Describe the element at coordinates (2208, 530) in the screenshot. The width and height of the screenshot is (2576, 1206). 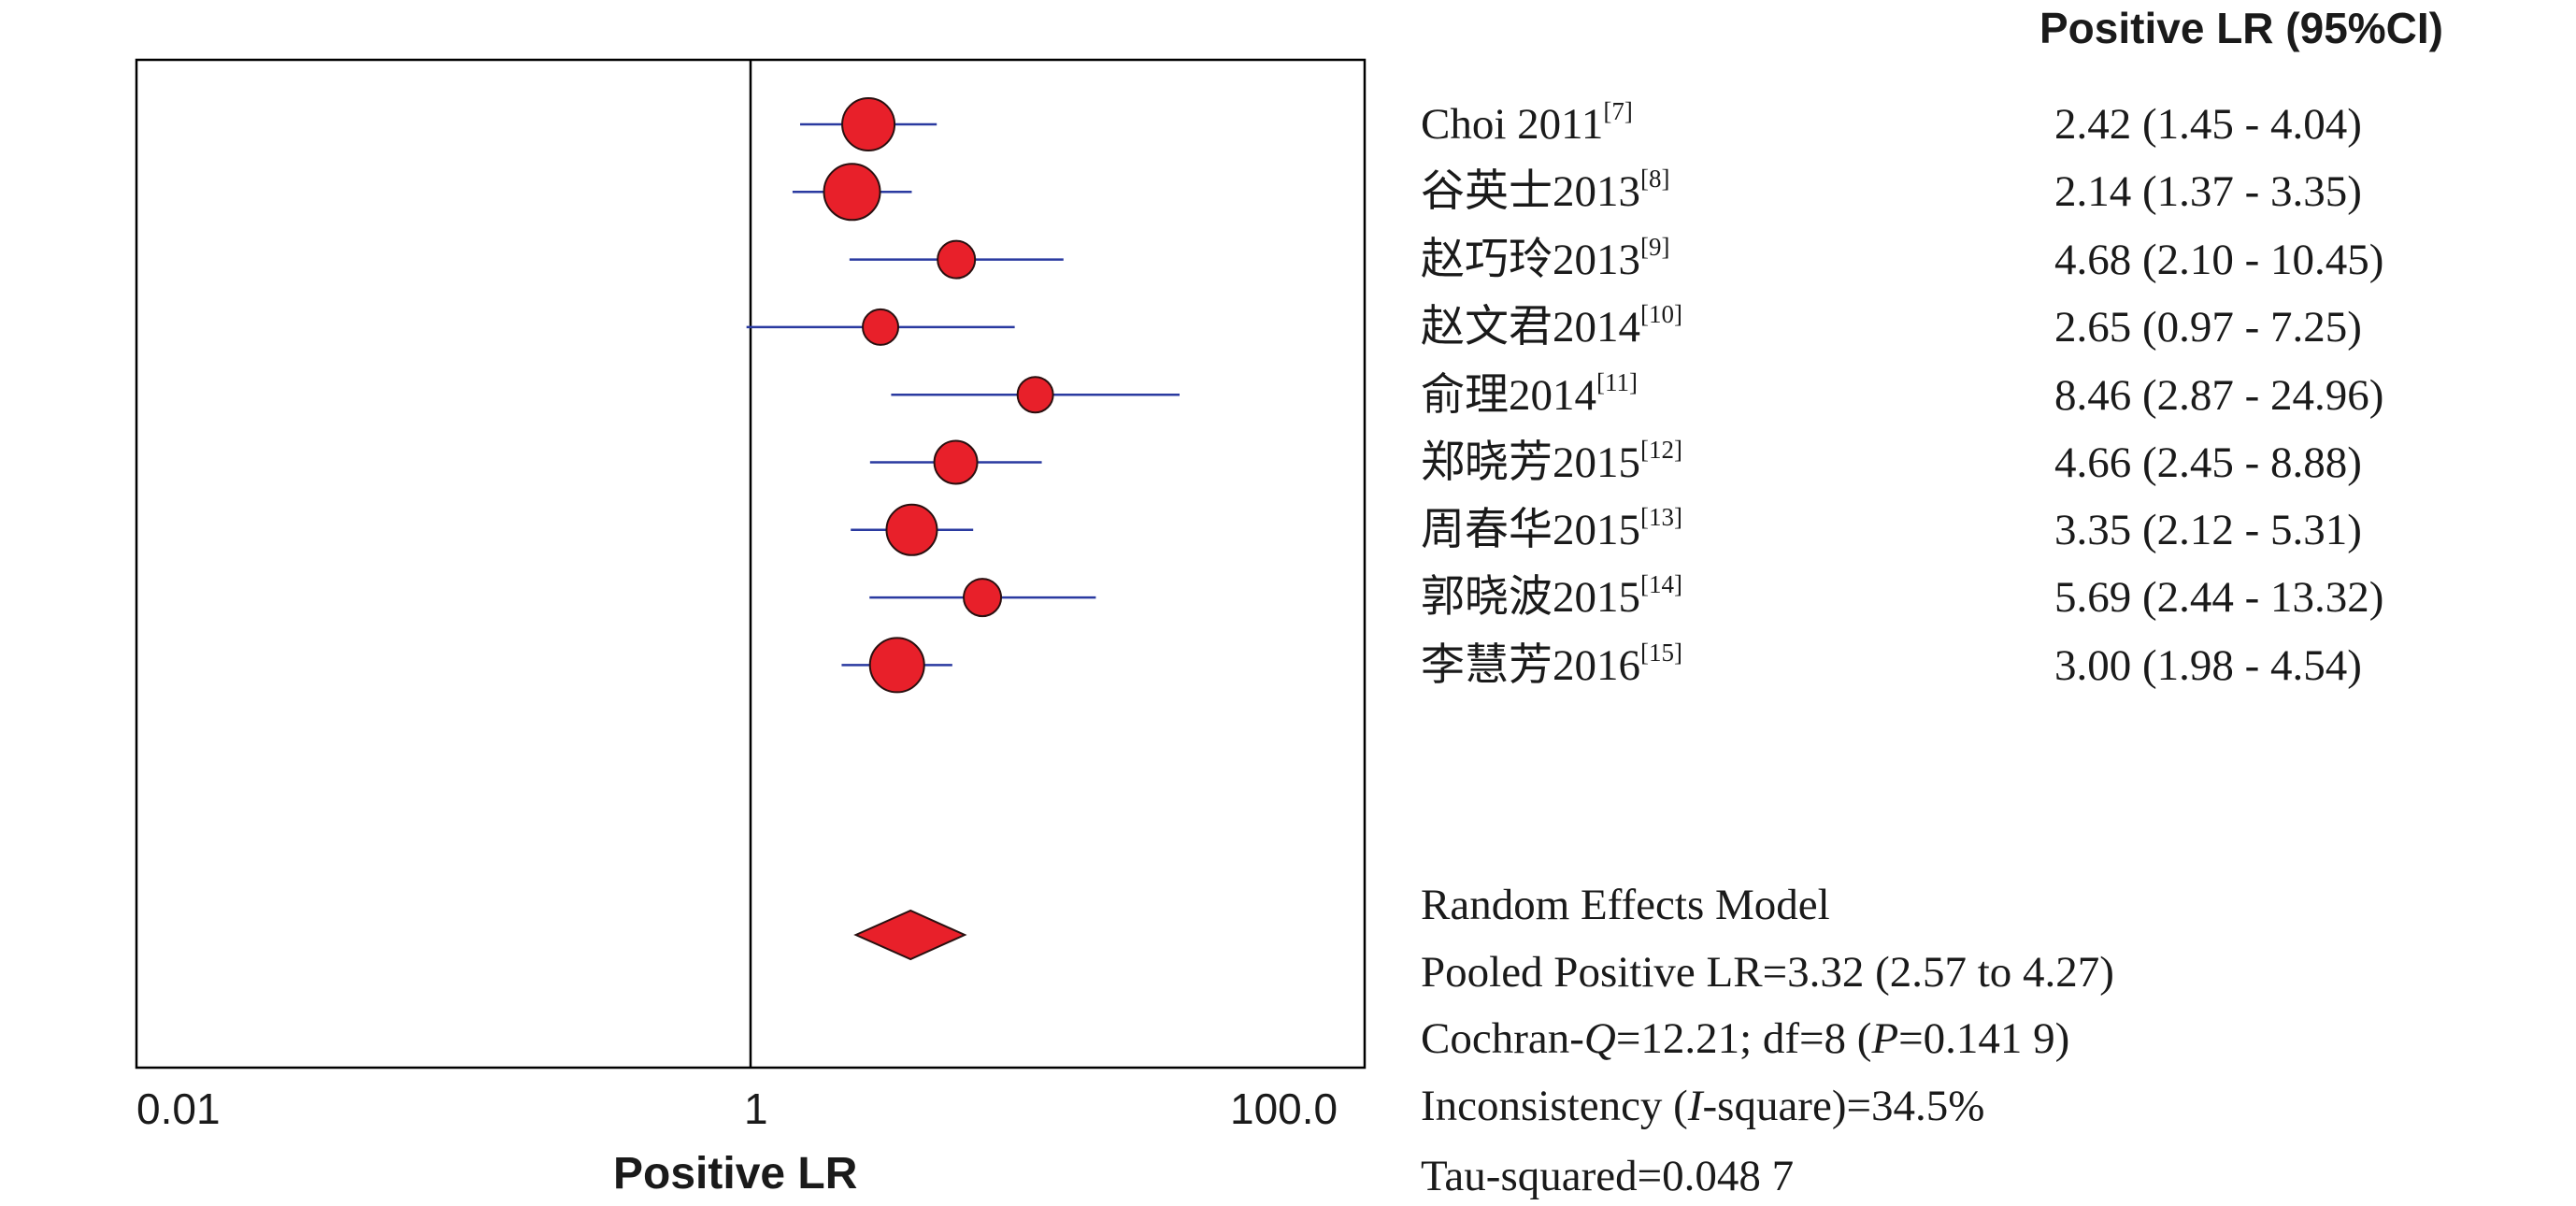
I see `study-ci-value: 3.35 (2.12 - 5.31)` at that location.